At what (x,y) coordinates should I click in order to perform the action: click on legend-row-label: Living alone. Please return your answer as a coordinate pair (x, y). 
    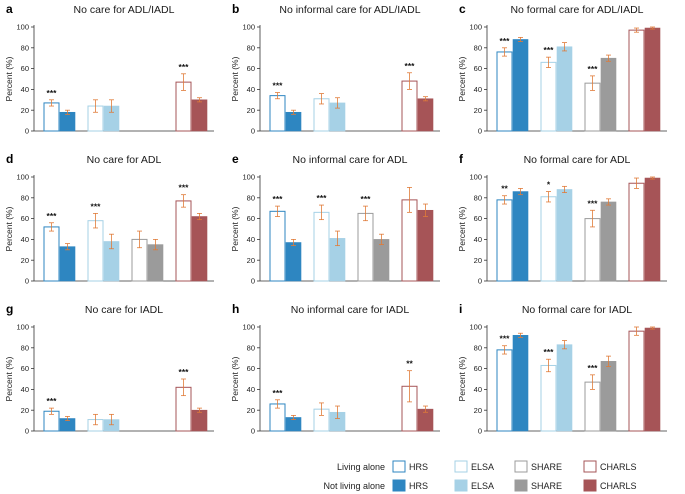
    Looking at the image, I should click on (361, 467).